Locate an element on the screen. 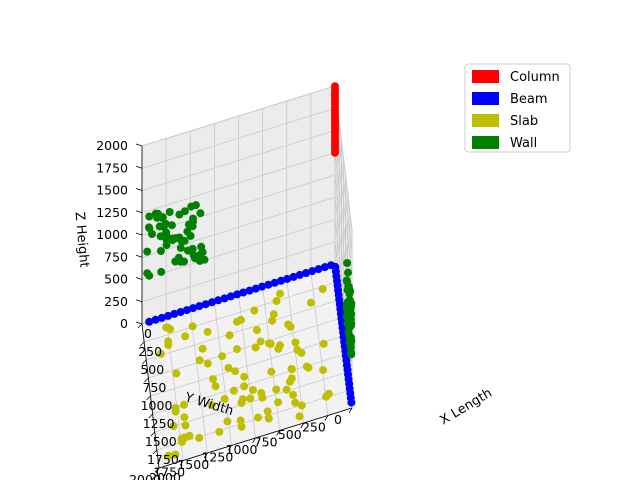  y-tick-label: 1000 is located at coordinates (242, 449).